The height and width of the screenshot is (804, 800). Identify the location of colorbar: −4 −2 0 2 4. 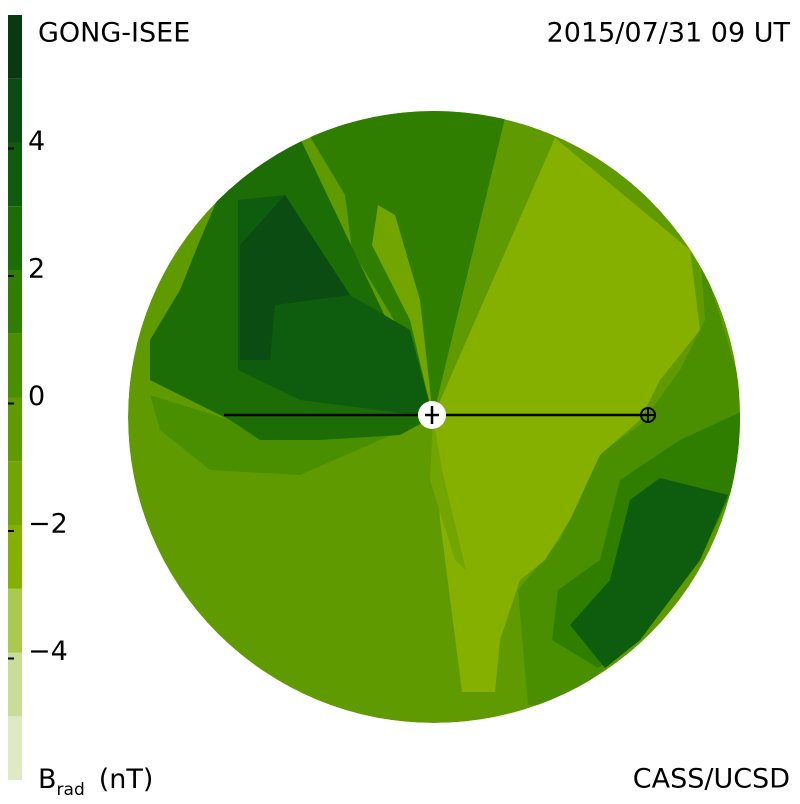
(38, 397).